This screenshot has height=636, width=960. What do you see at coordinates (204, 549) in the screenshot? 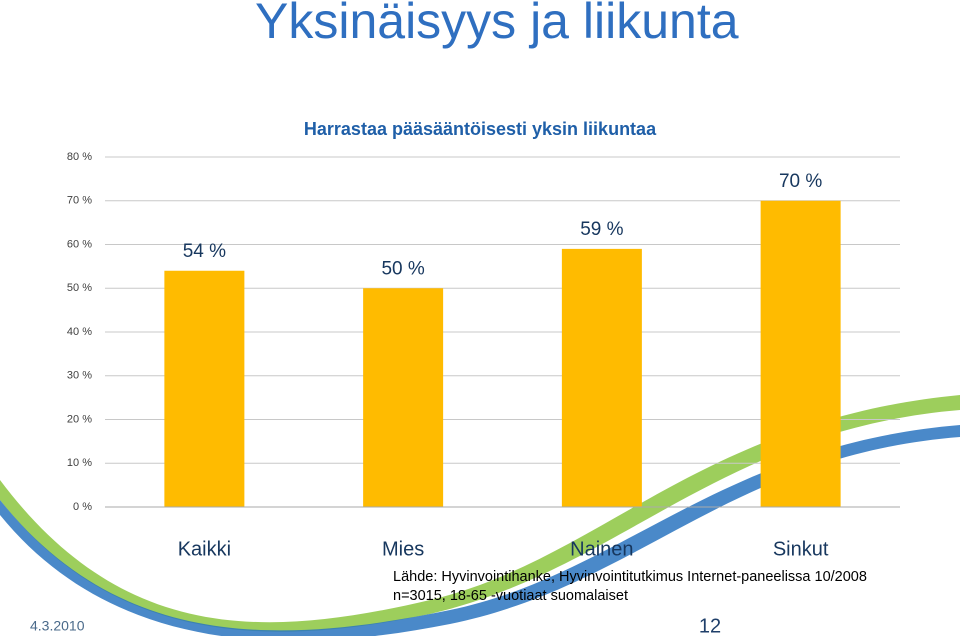
I see `x-tick-label: Kaikki` at bounding box center [204, 549].